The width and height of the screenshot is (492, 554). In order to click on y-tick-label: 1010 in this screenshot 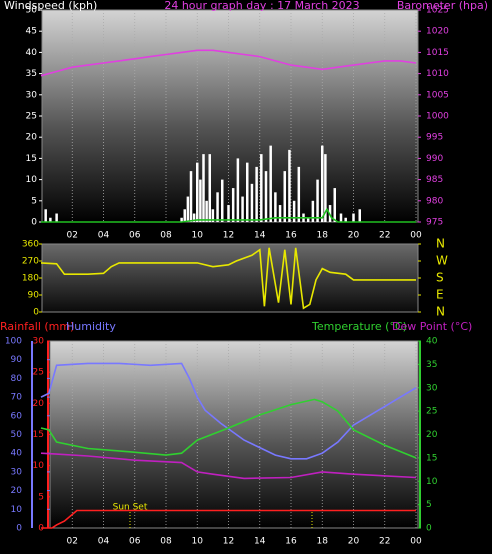, I will do `click(437, 74)`.